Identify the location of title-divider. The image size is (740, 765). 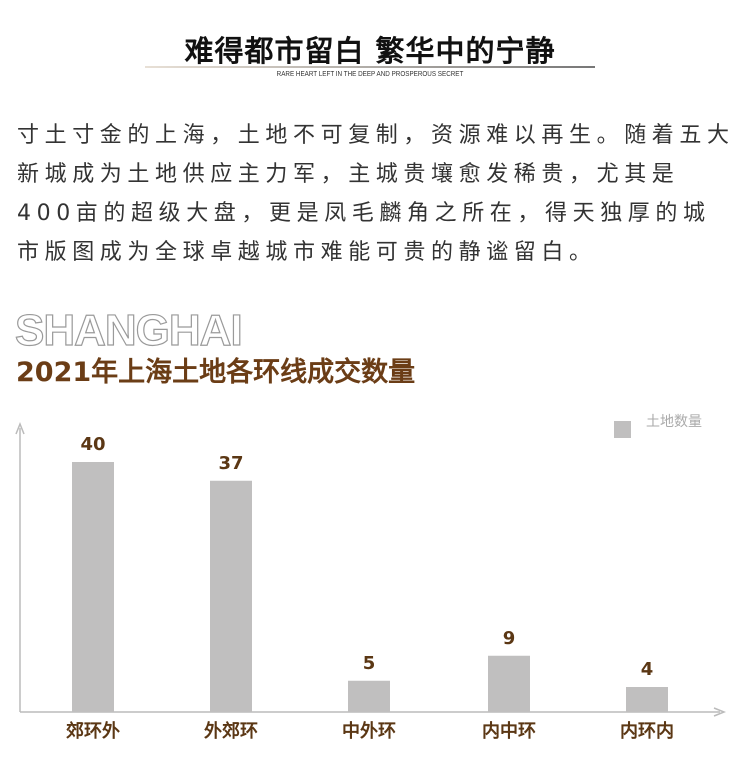
(370, 67).